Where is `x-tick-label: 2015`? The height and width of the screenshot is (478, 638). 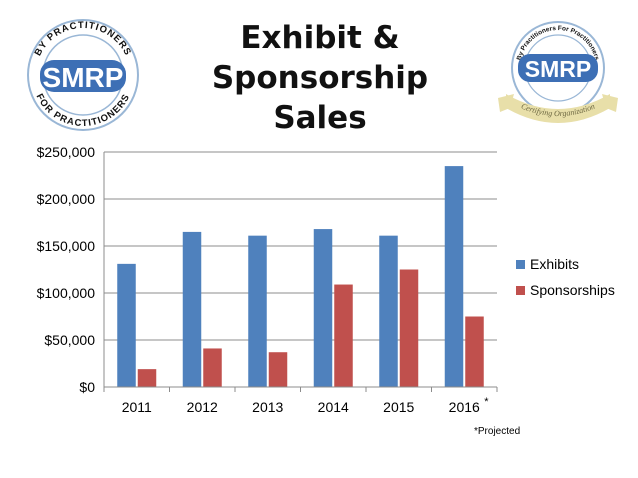 x-tick-label: 2015 is located at coordinates (398, 407).